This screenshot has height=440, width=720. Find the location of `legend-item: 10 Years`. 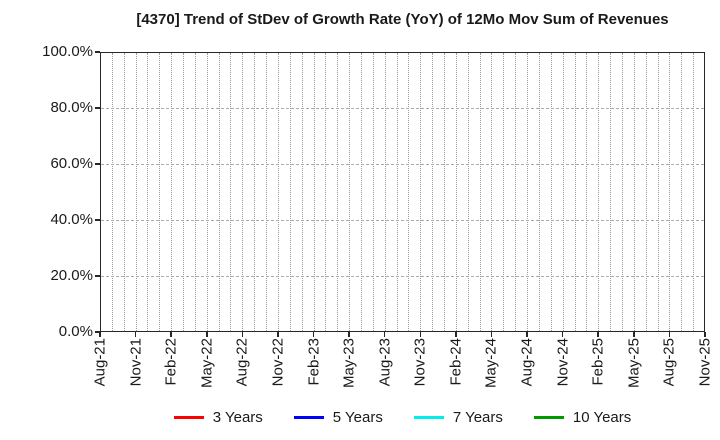

legend-item: 10 Years is located at coordinates (582, 417).